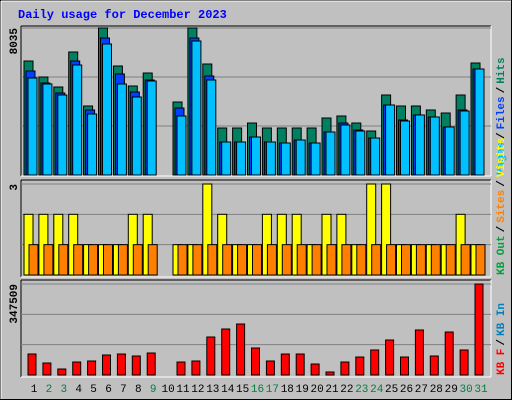 The image size is (512, 400). Describe the element at coordinates (481, 390) in the screenshot. I see `x-tick-label: 31` at that location.